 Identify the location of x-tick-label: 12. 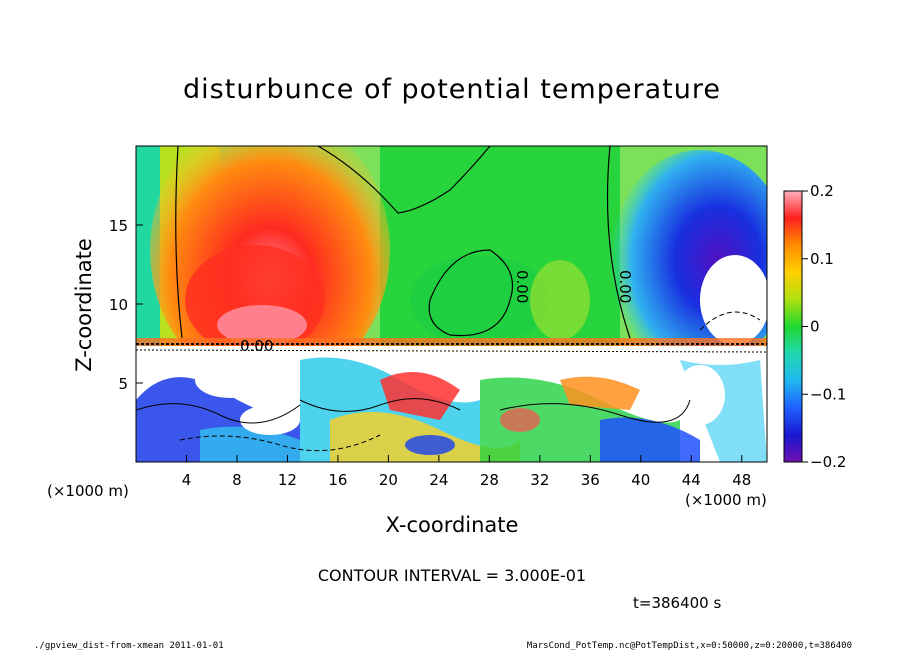
(287, 480).